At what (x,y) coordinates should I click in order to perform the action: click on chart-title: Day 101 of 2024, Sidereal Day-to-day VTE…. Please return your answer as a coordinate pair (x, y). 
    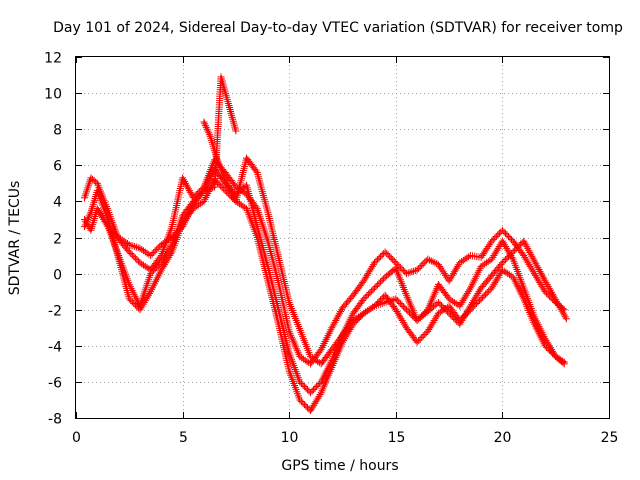
    Looking at the image, I should click on (338, 28).